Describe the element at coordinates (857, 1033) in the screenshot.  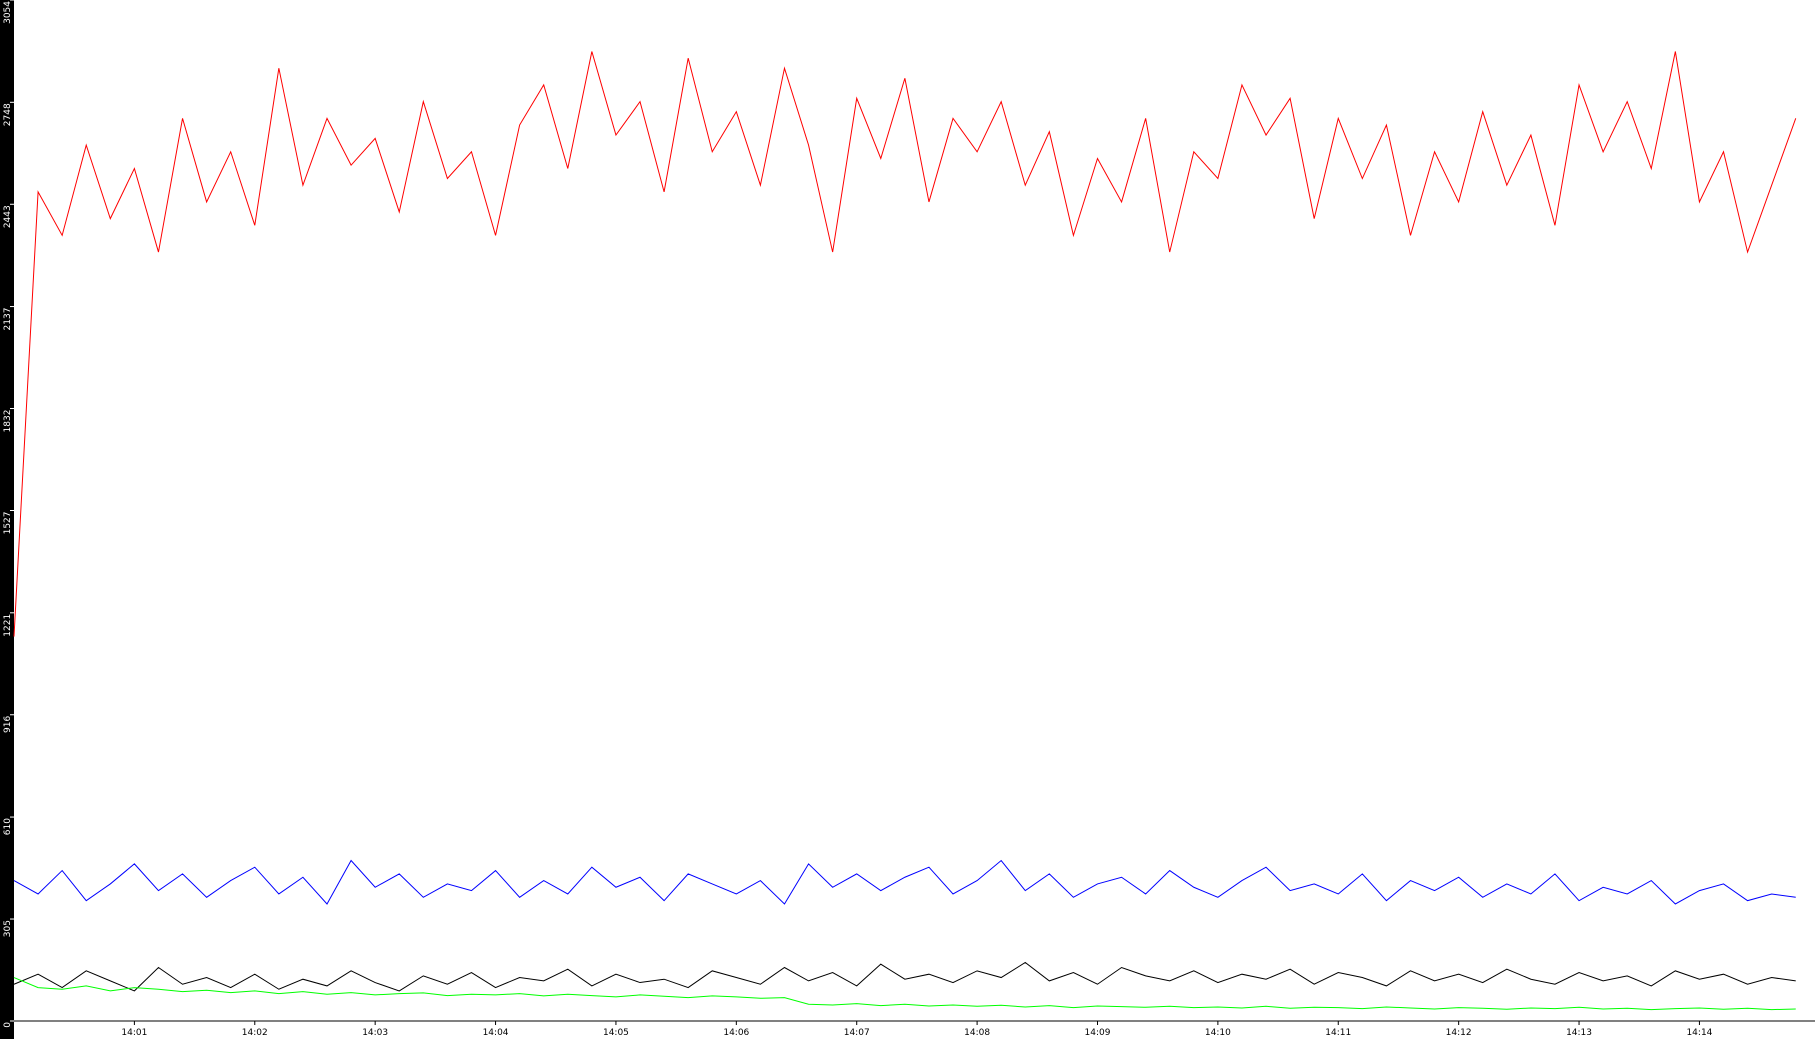
I see `x-tick-label: 14:07` at that location.